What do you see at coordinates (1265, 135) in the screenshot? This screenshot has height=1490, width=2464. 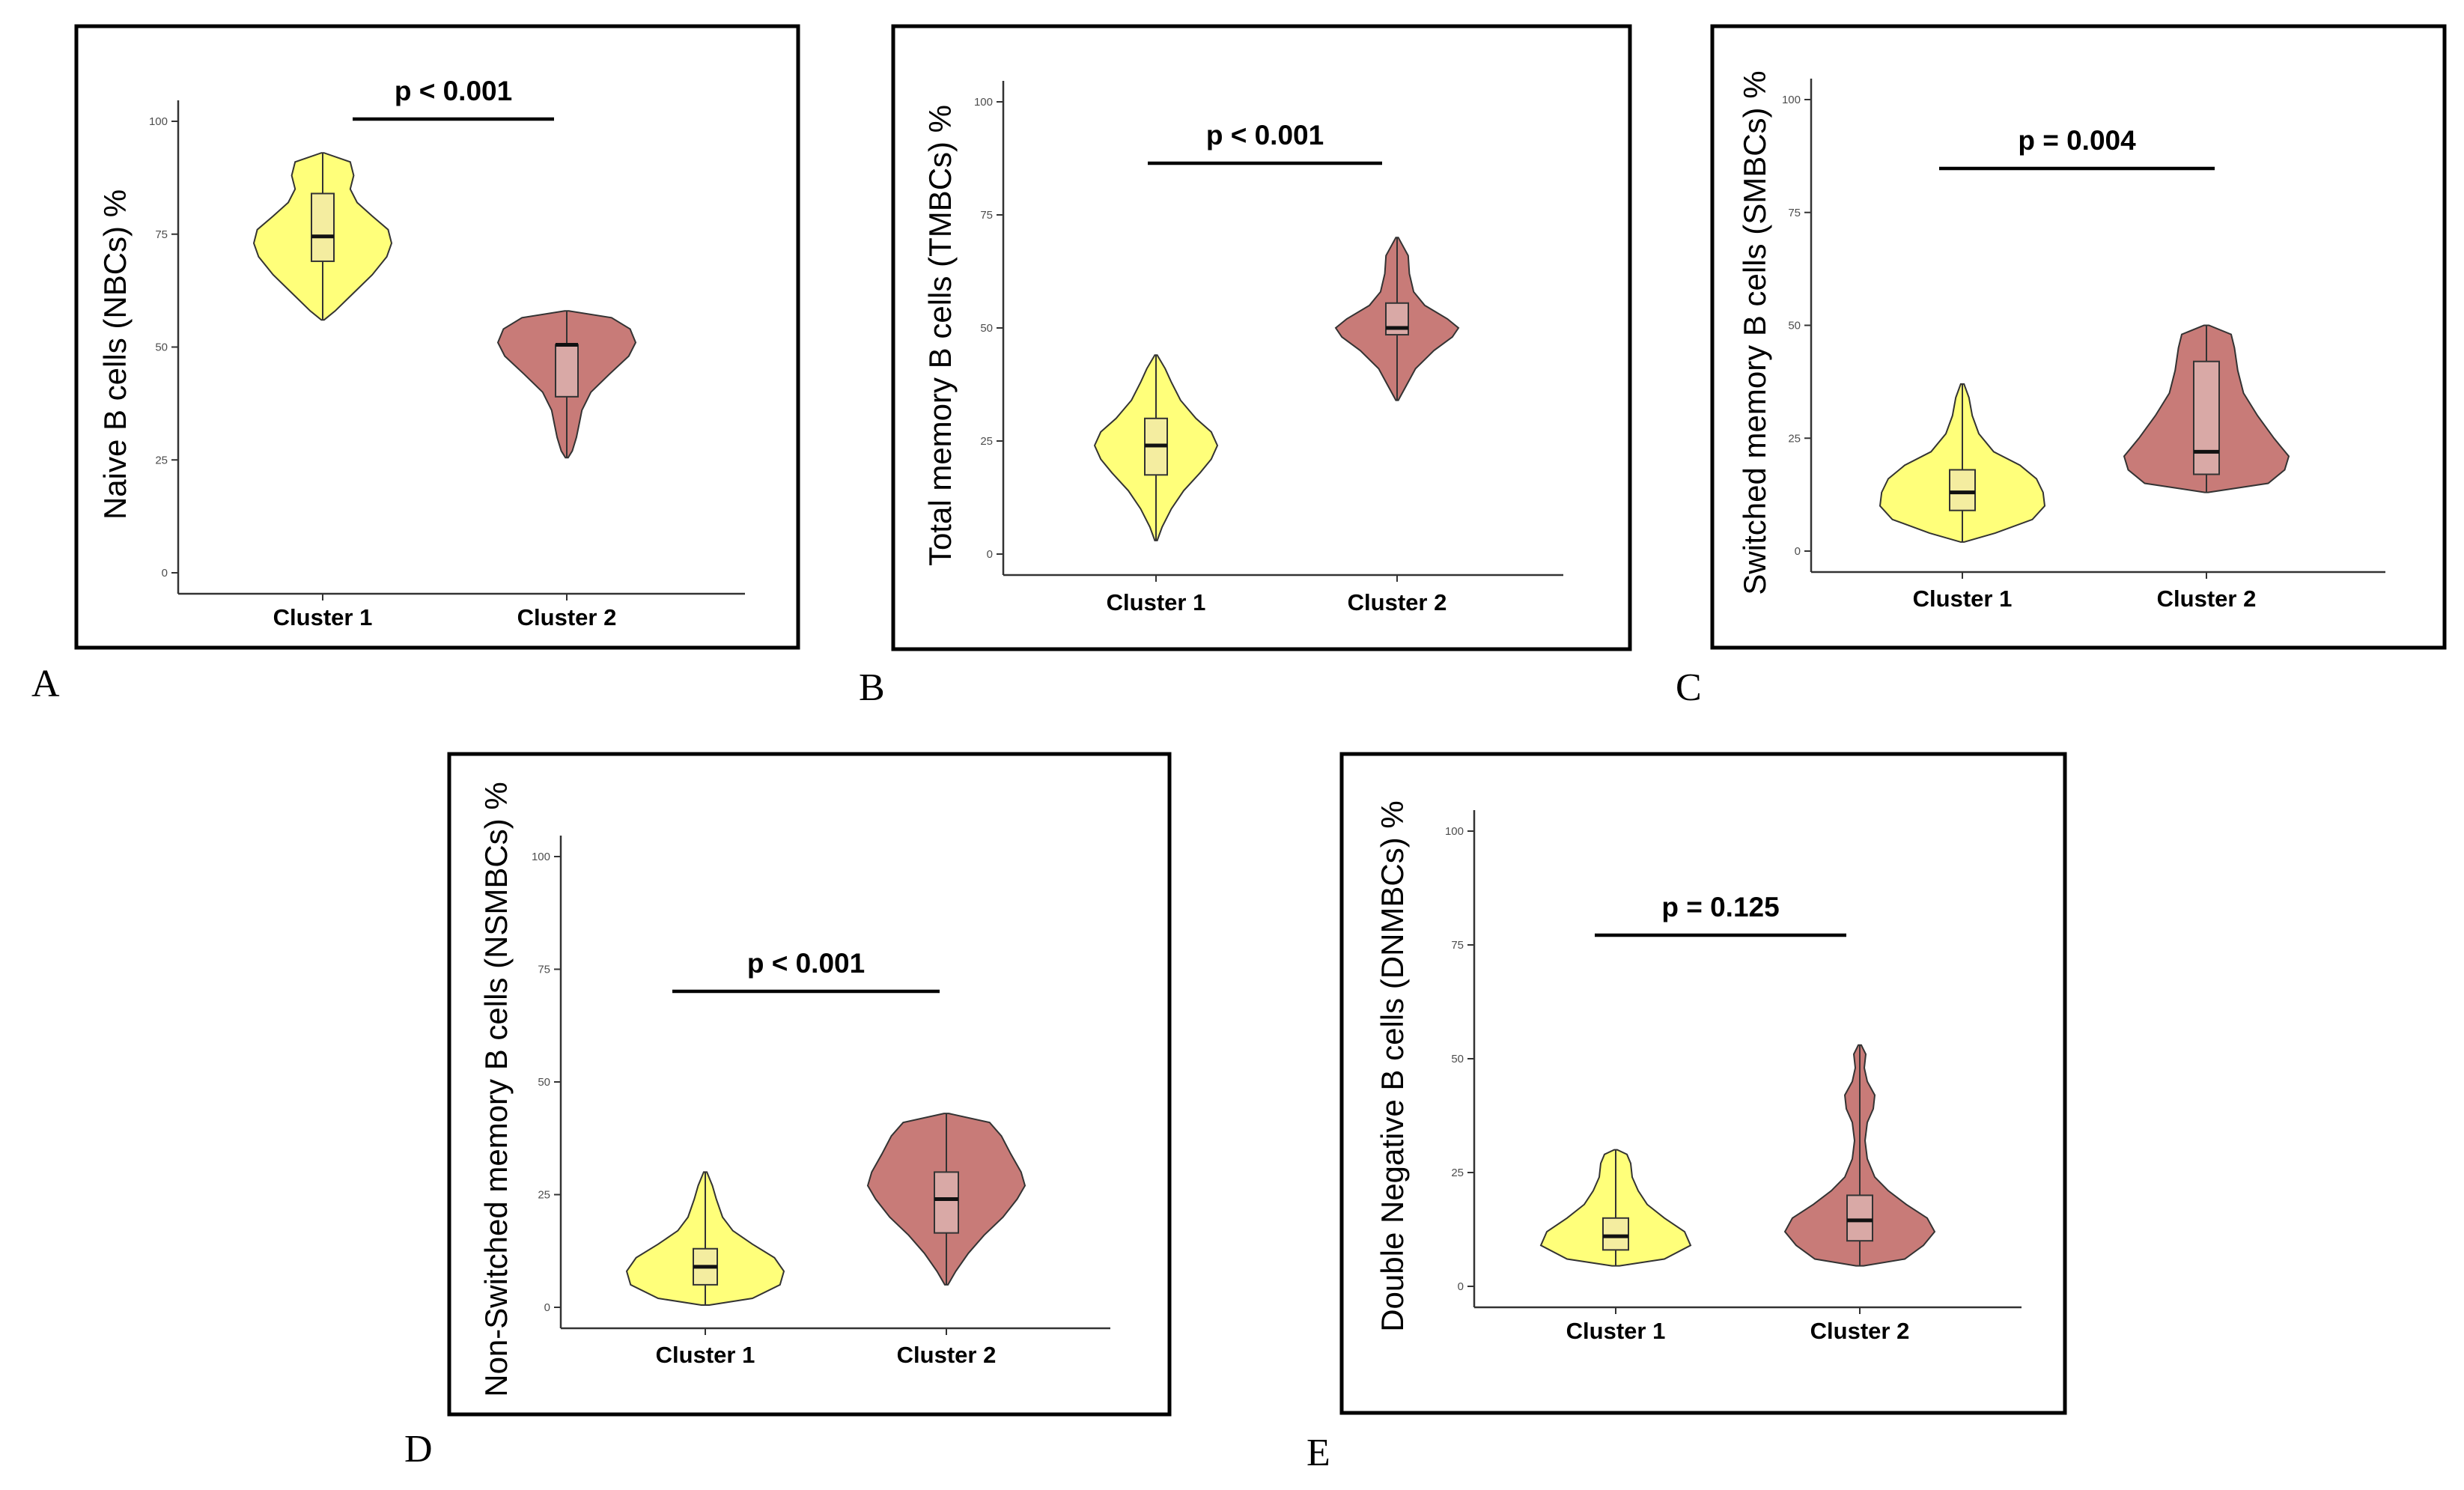 I see `panel-b-p-value: p < 0.001` at bounding box center [1265, 135].